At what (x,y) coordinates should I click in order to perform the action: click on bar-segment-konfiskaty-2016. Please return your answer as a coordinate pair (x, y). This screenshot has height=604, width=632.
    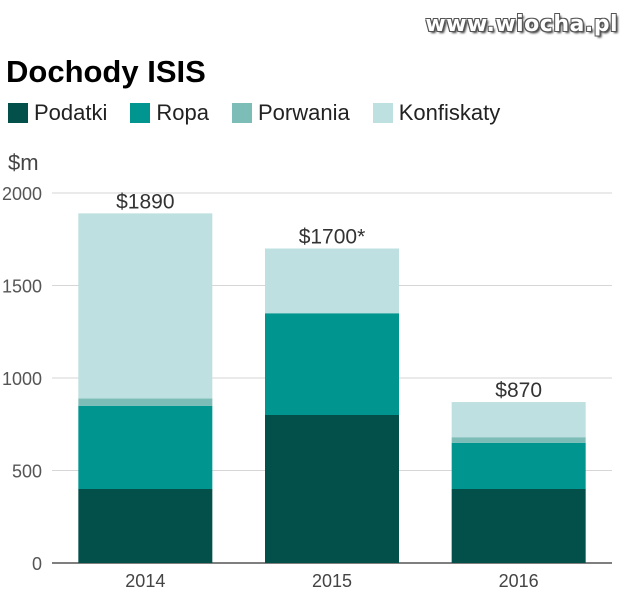
    Looking at the image, I should click on (518, 420).